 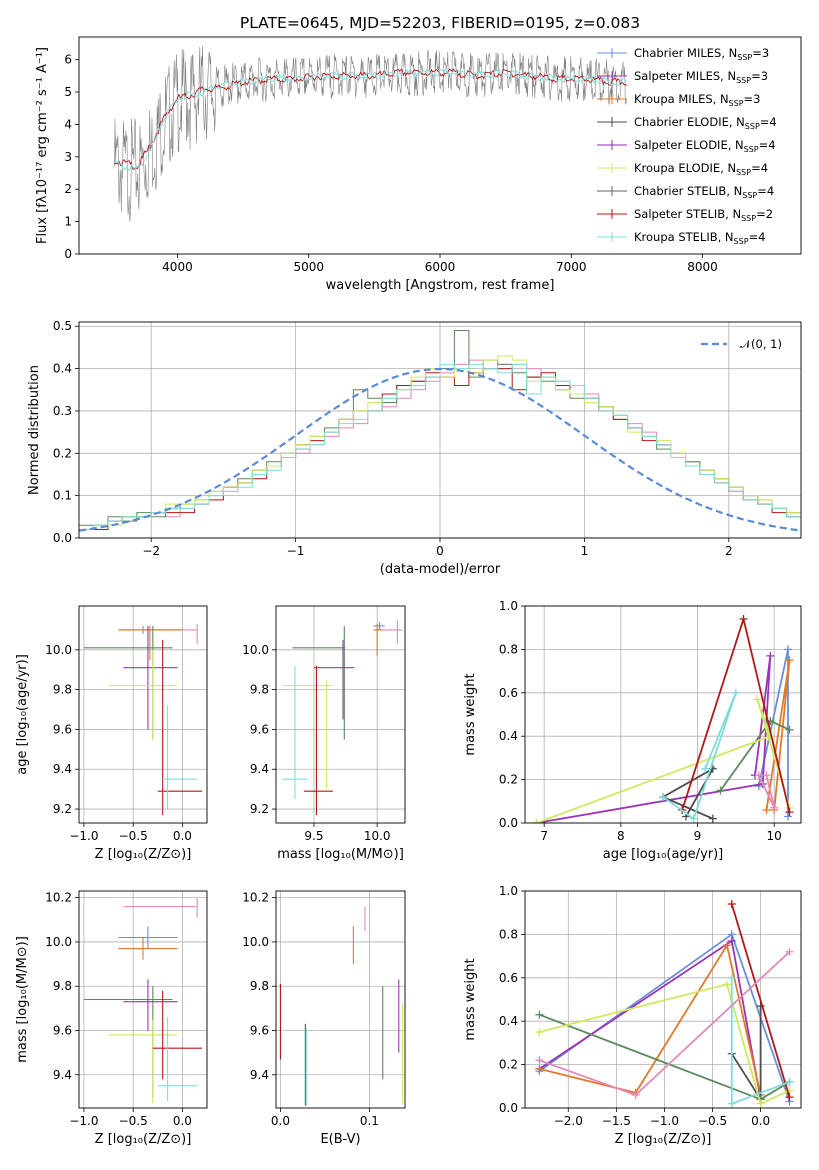 I want to click on y-tick-label: 0, so click(x=68, y=254).